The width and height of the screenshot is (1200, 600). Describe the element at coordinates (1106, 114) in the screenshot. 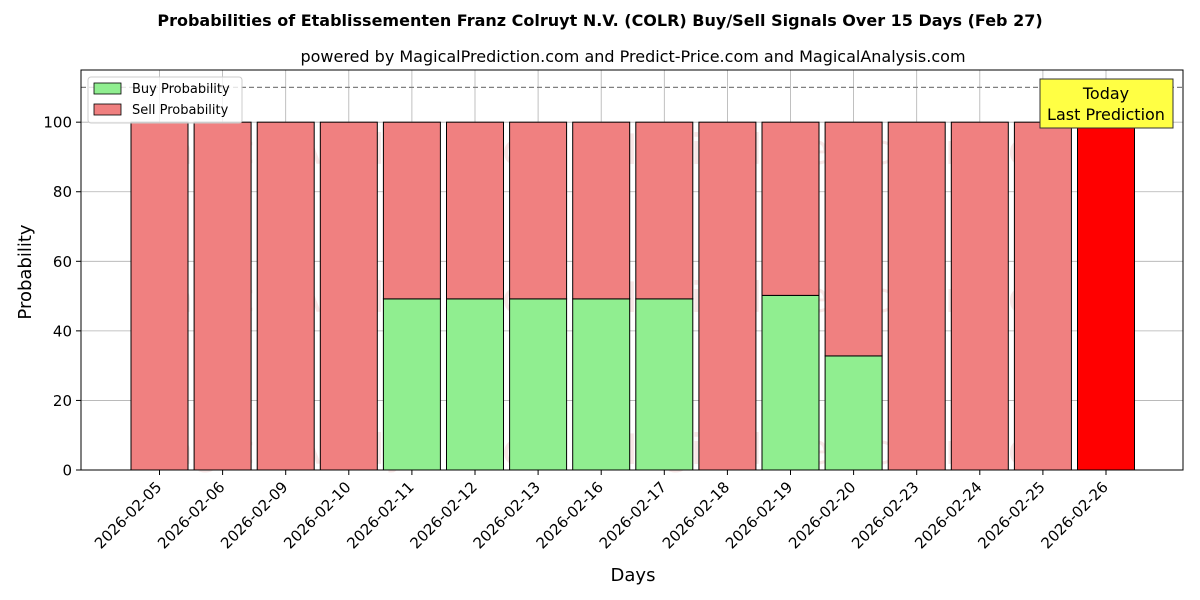

I see `today-annotation-line2: Last Prediction` at that location.